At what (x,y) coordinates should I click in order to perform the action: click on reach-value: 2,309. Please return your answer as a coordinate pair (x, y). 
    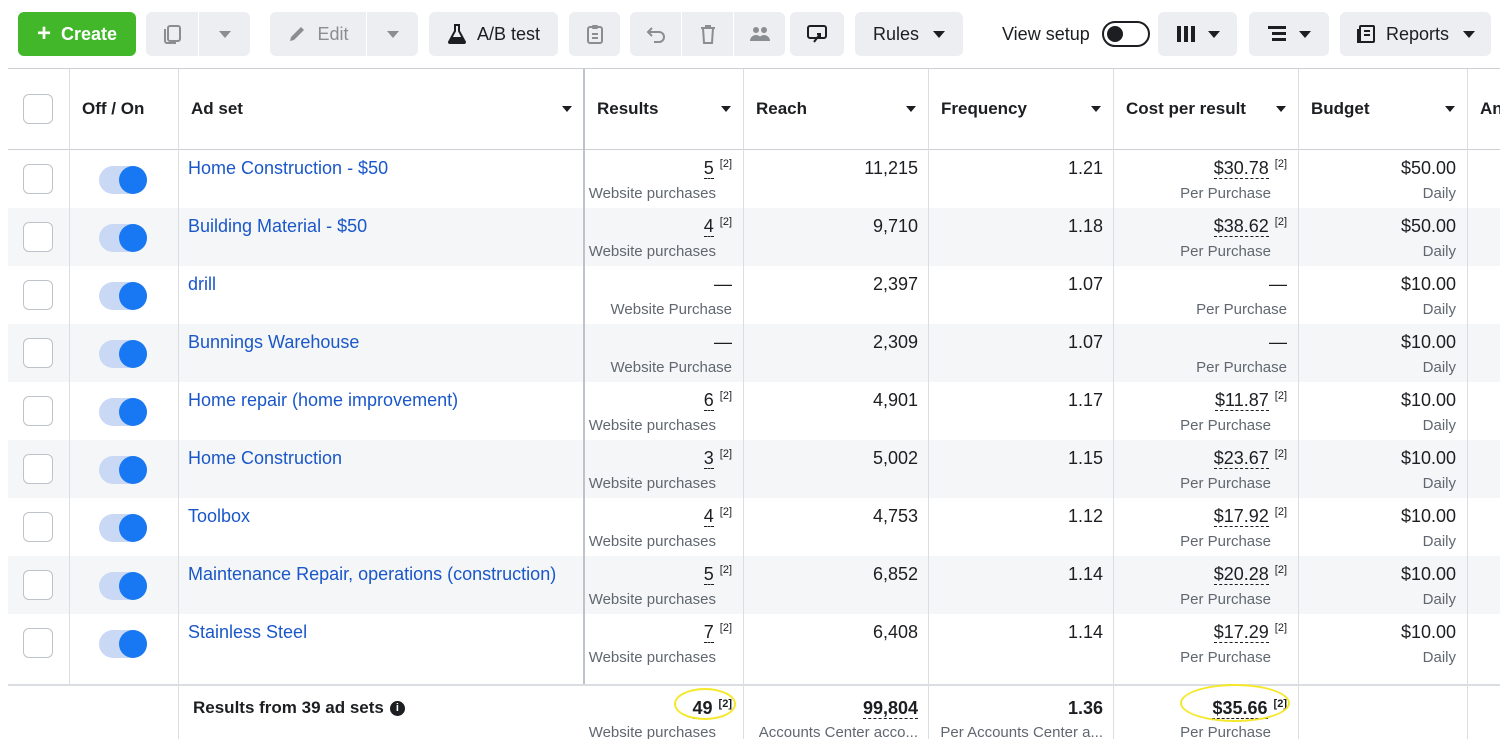
    Looking at the image, I should click on (895, 342).